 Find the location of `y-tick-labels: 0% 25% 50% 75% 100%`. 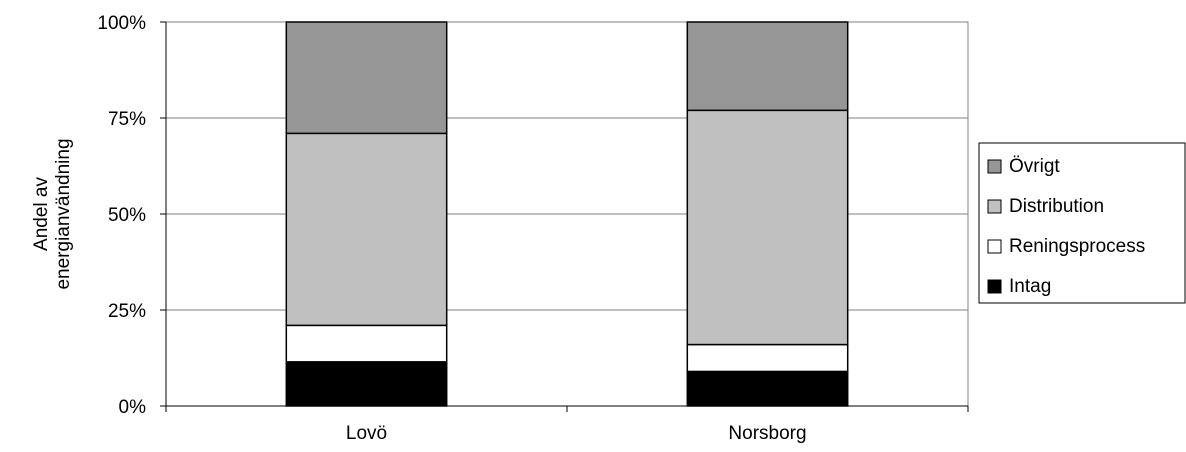

y-tick-labels: 0% 25% 50% 75% 100% is located at coordinates (121, 215).